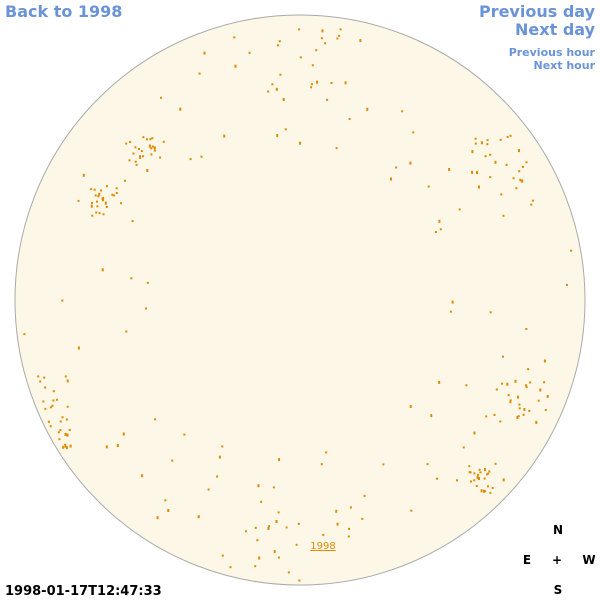 This screenshot has height=600, width=600. Describe the element at coordinates (588, 560) in the screenshot. I see `compass-west: W` at that location.